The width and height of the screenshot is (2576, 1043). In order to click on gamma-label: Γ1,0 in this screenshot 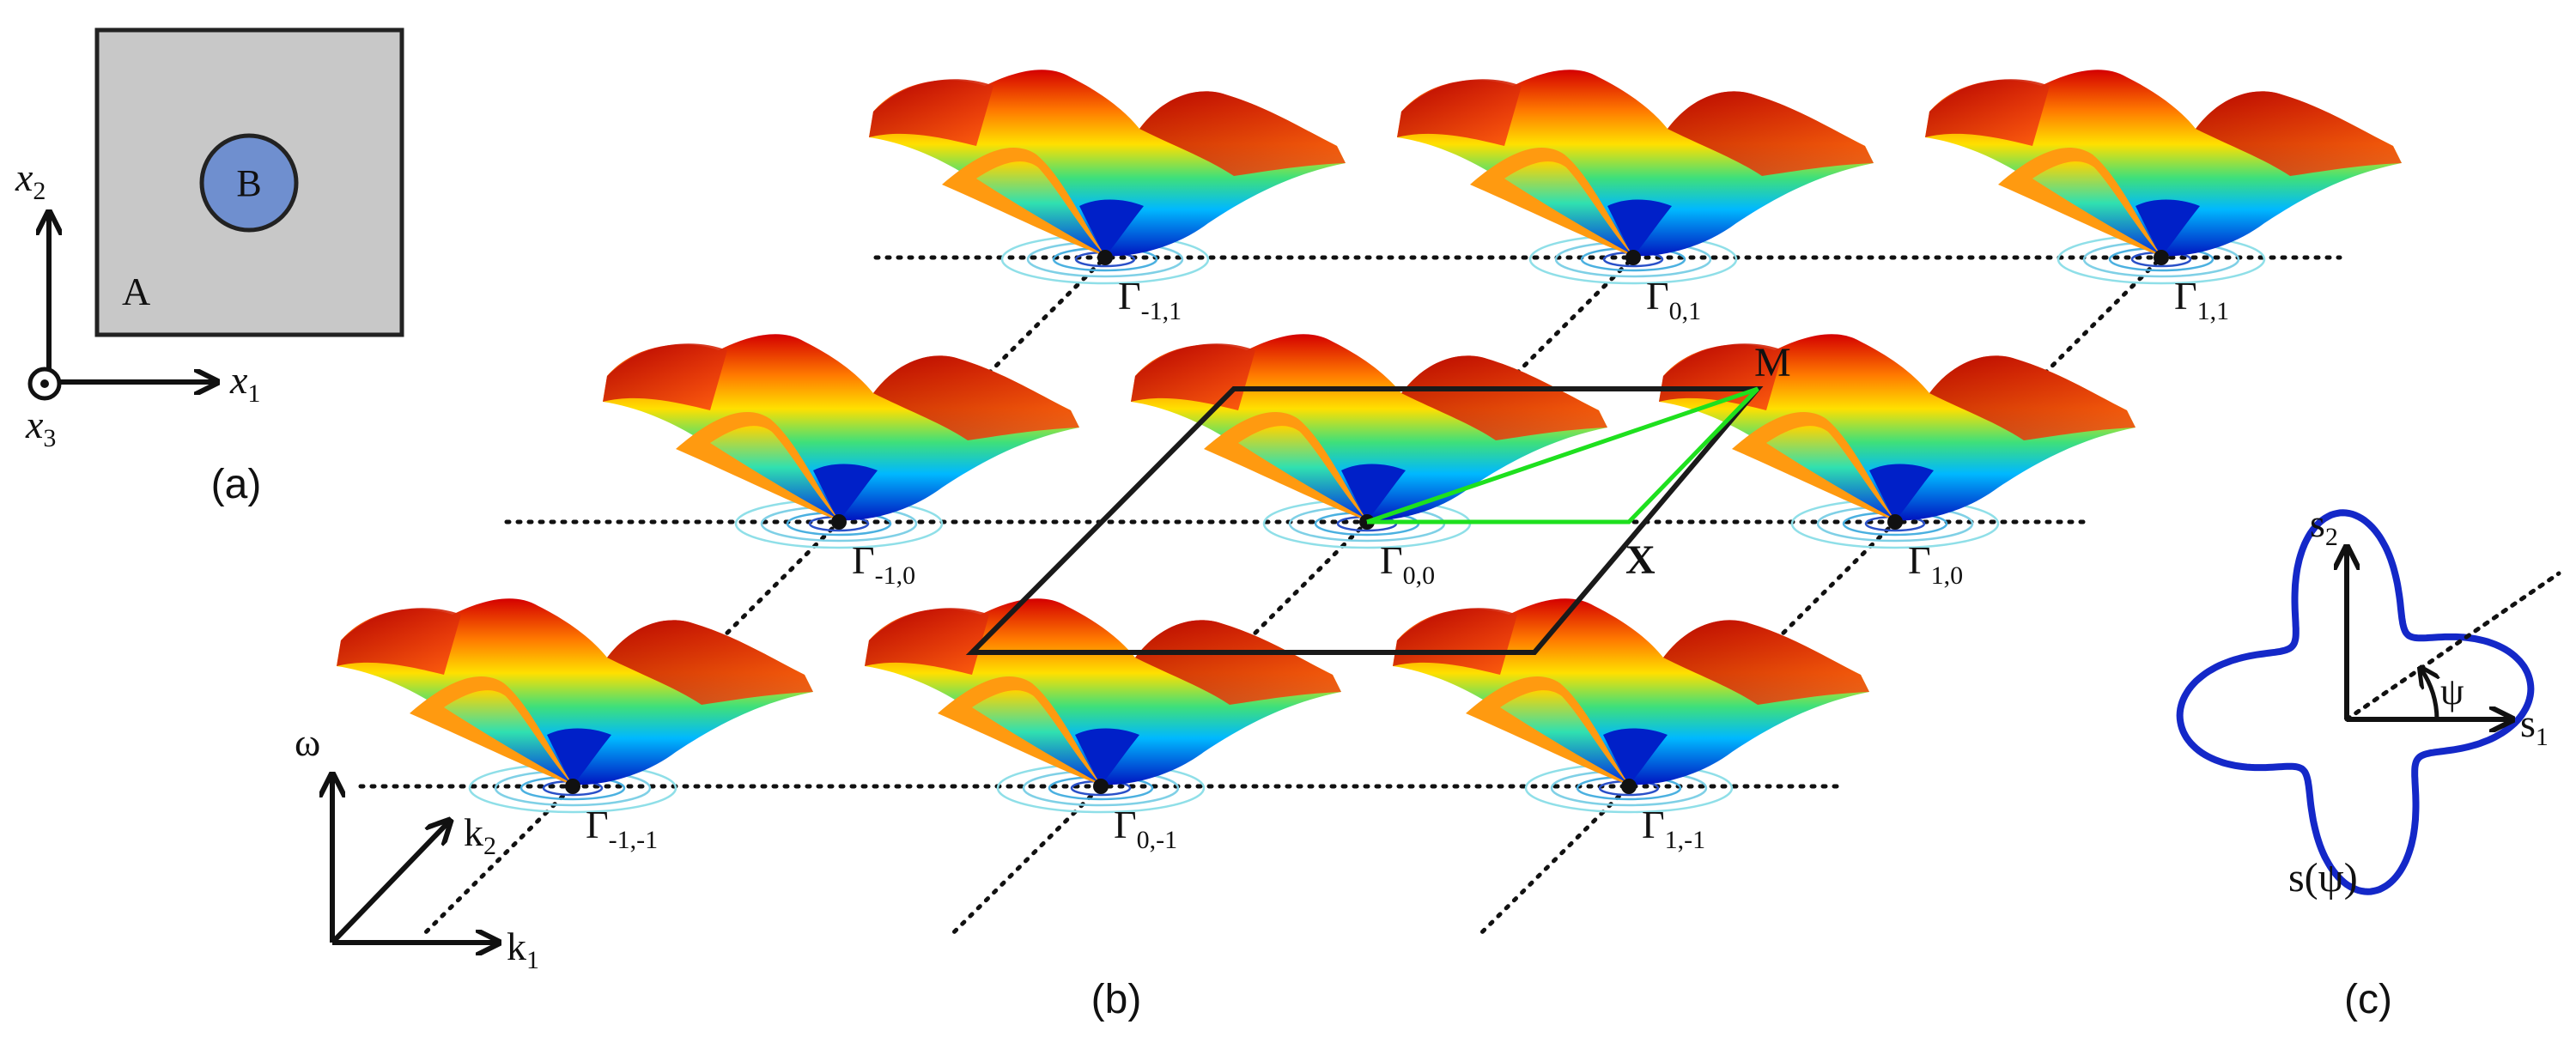, I will do `click(1936, 564)`.